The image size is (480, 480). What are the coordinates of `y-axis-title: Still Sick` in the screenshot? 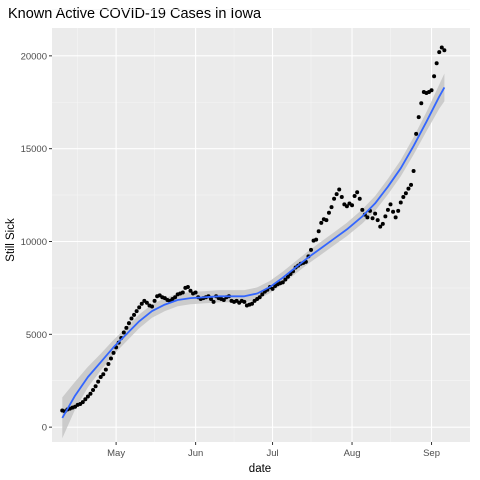 It's located at (11, 240).